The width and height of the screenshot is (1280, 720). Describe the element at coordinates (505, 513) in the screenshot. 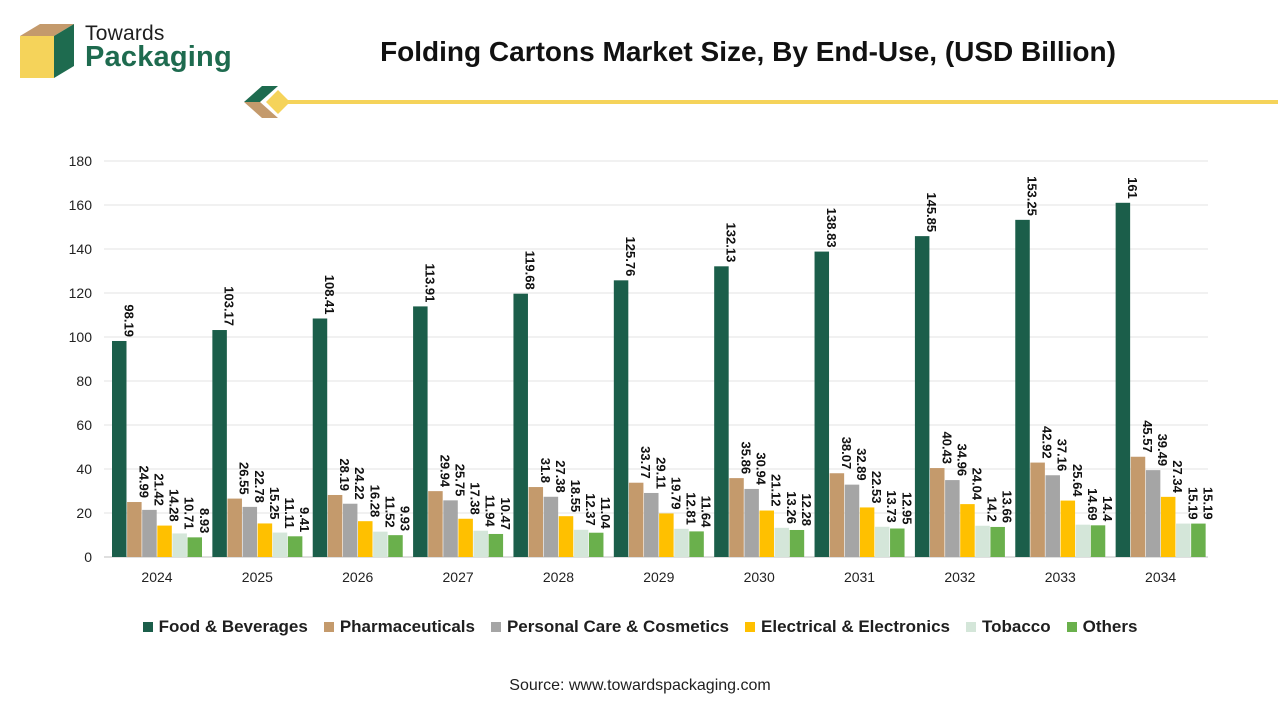

I see `data-label: 10.47` at that location.